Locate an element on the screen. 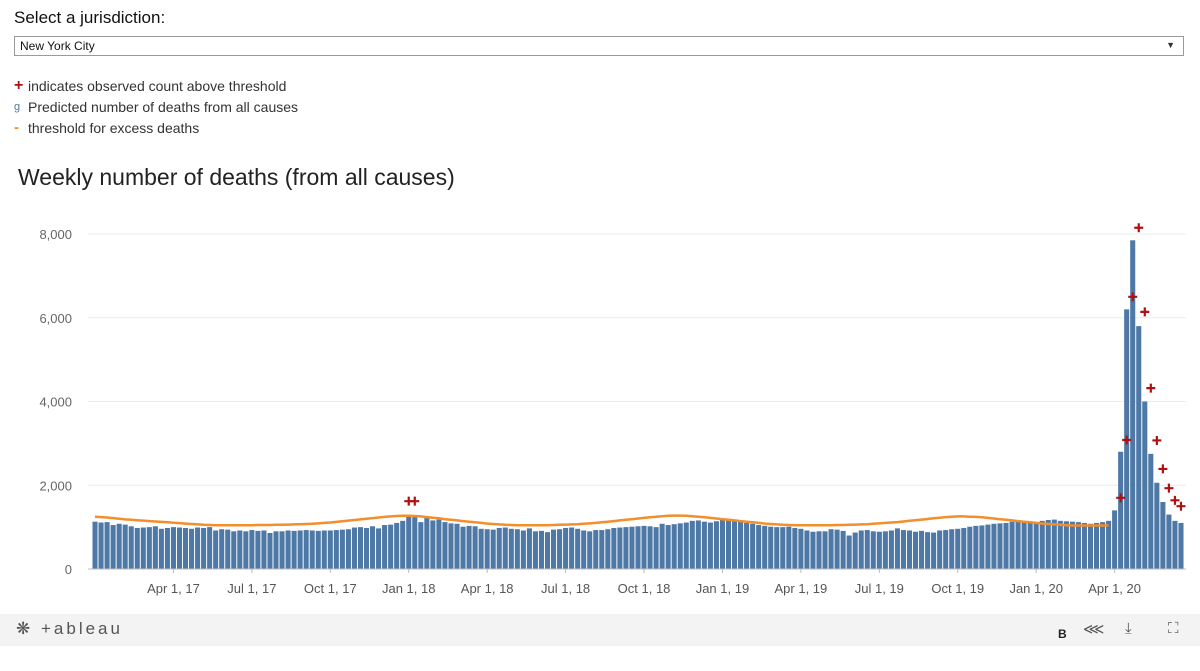 This screenshot has height=671, width=1200. footer-toolbar is located at coordinates (600, 630).